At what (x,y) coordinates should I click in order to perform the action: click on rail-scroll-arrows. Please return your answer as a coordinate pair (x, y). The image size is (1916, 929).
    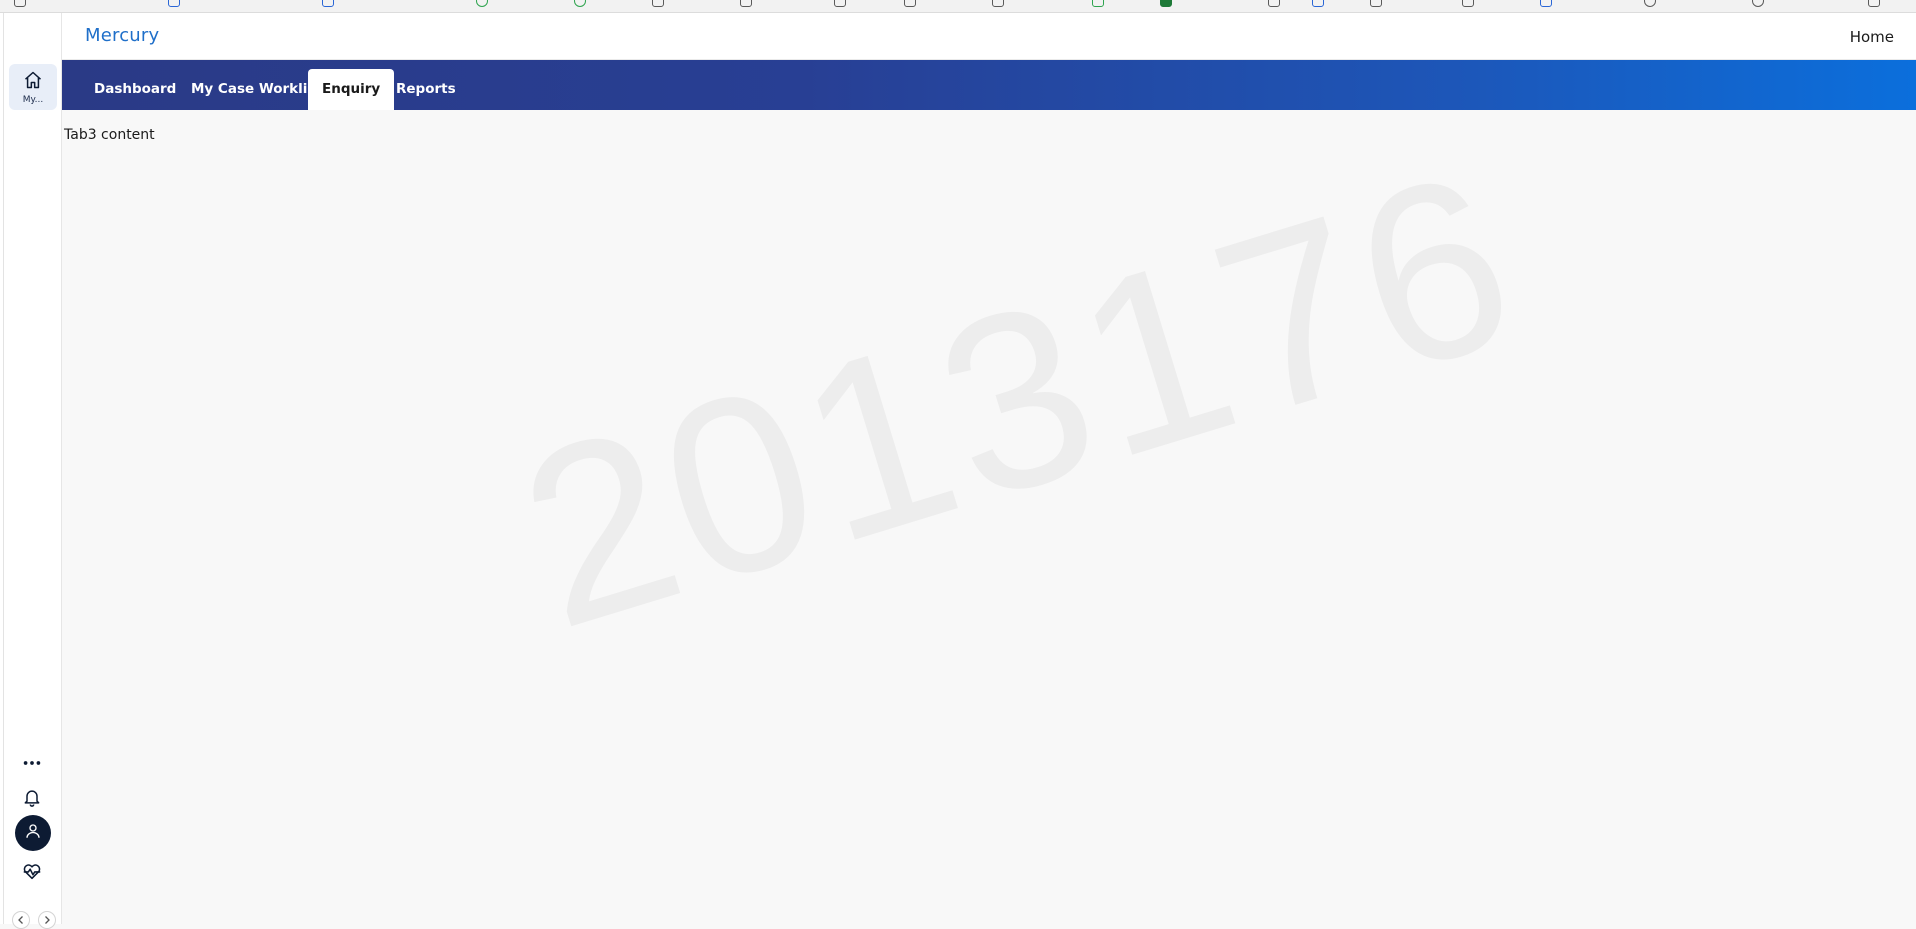
    Looking at the image, I should click on (34, 920).